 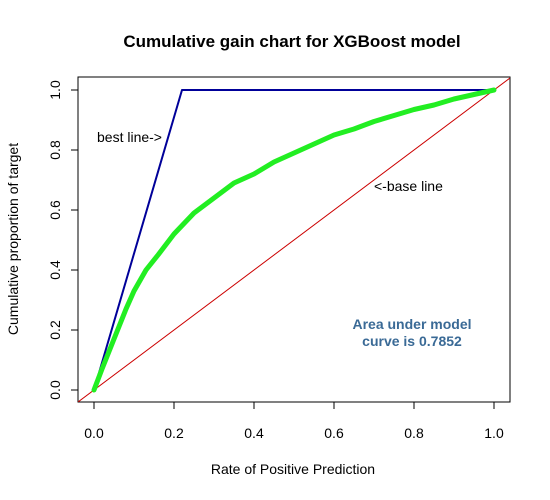 What do you see at coordinates (55, 150) in the screenshot?
I see `y-tick-label: 0.8` at bounding box center [55, 150].